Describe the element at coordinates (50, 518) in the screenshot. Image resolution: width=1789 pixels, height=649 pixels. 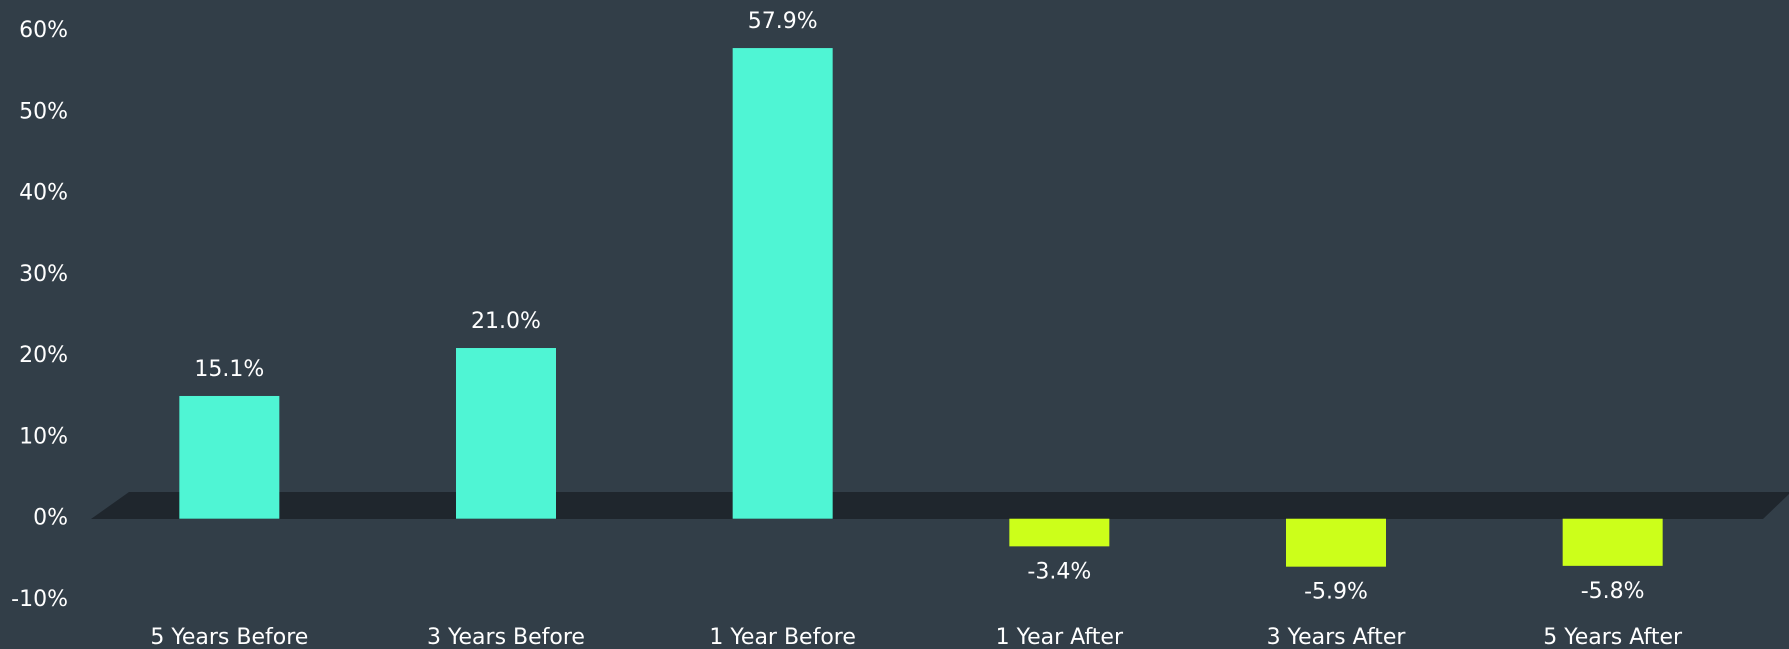
I see `y-tick-label: 0%` at that location.